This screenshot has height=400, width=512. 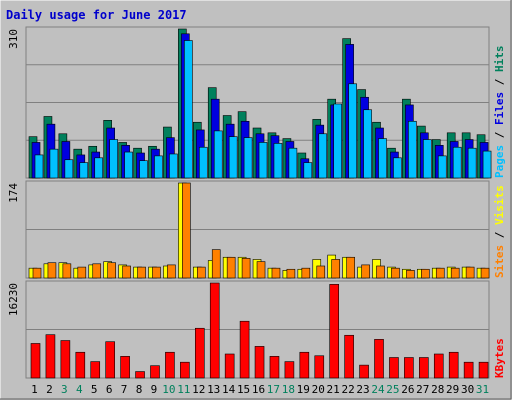 I want to click on day-label: 17, so click(x=273, y=389).